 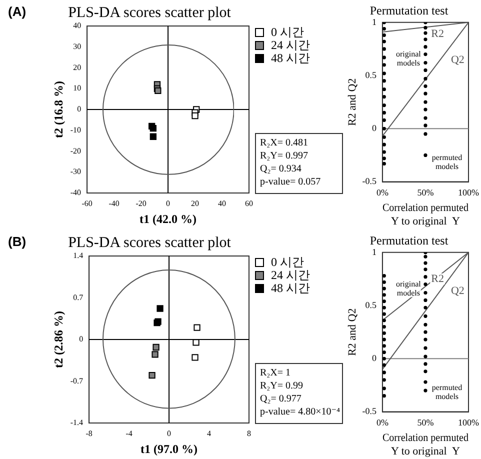 What do you see at coordinates (78, 297) in the screenshot?
I see `y-tick-label: 0.7` at bounding box center [78, 297].